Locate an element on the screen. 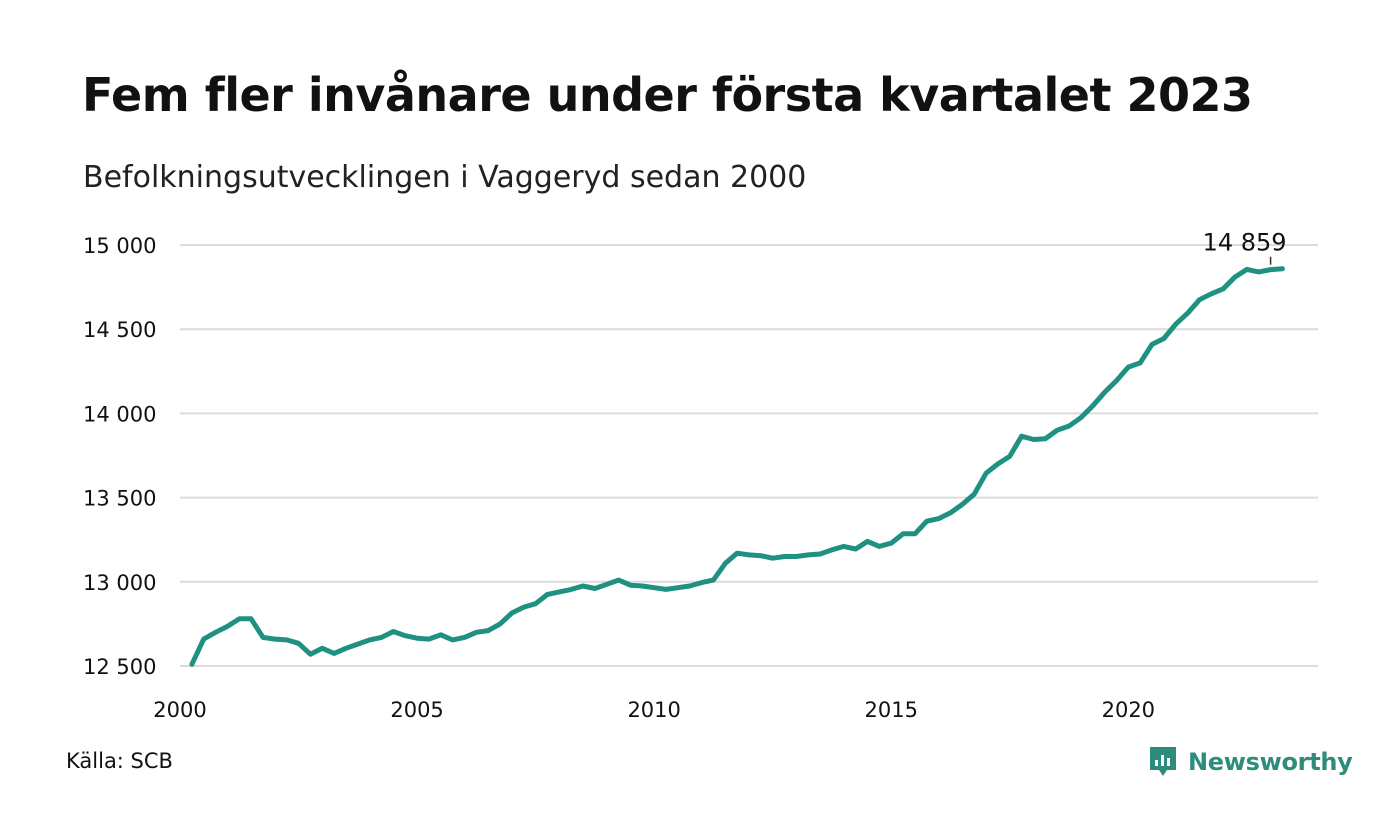 The width and height of the screenshot is (1400, 840). x-tick-label-2005: 2005 is located at coordinates (416, 710).